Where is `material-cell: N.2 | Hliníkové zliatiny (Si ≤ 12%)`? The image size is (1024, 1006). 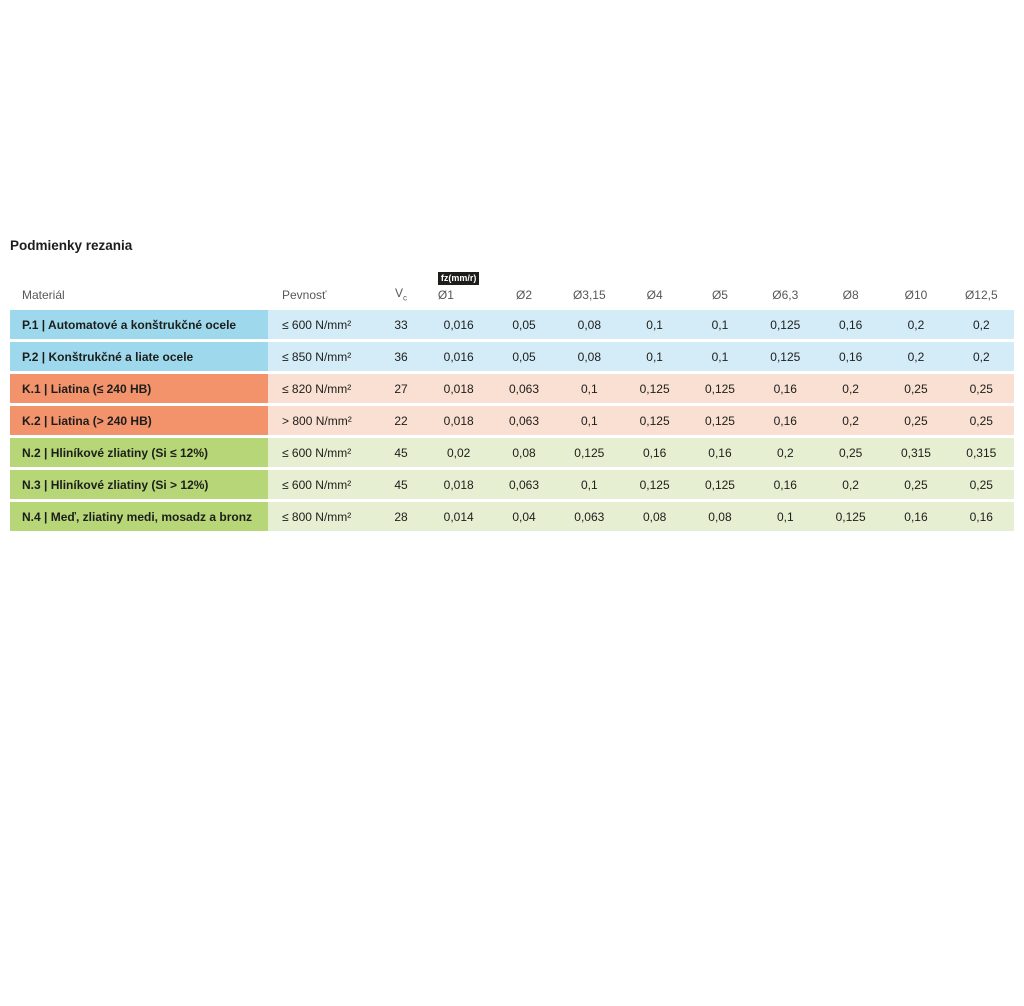
material-cell: N.2 | Hliníkové zliatiny (Si ≤ 12%) is located at coordinates (139, 452).